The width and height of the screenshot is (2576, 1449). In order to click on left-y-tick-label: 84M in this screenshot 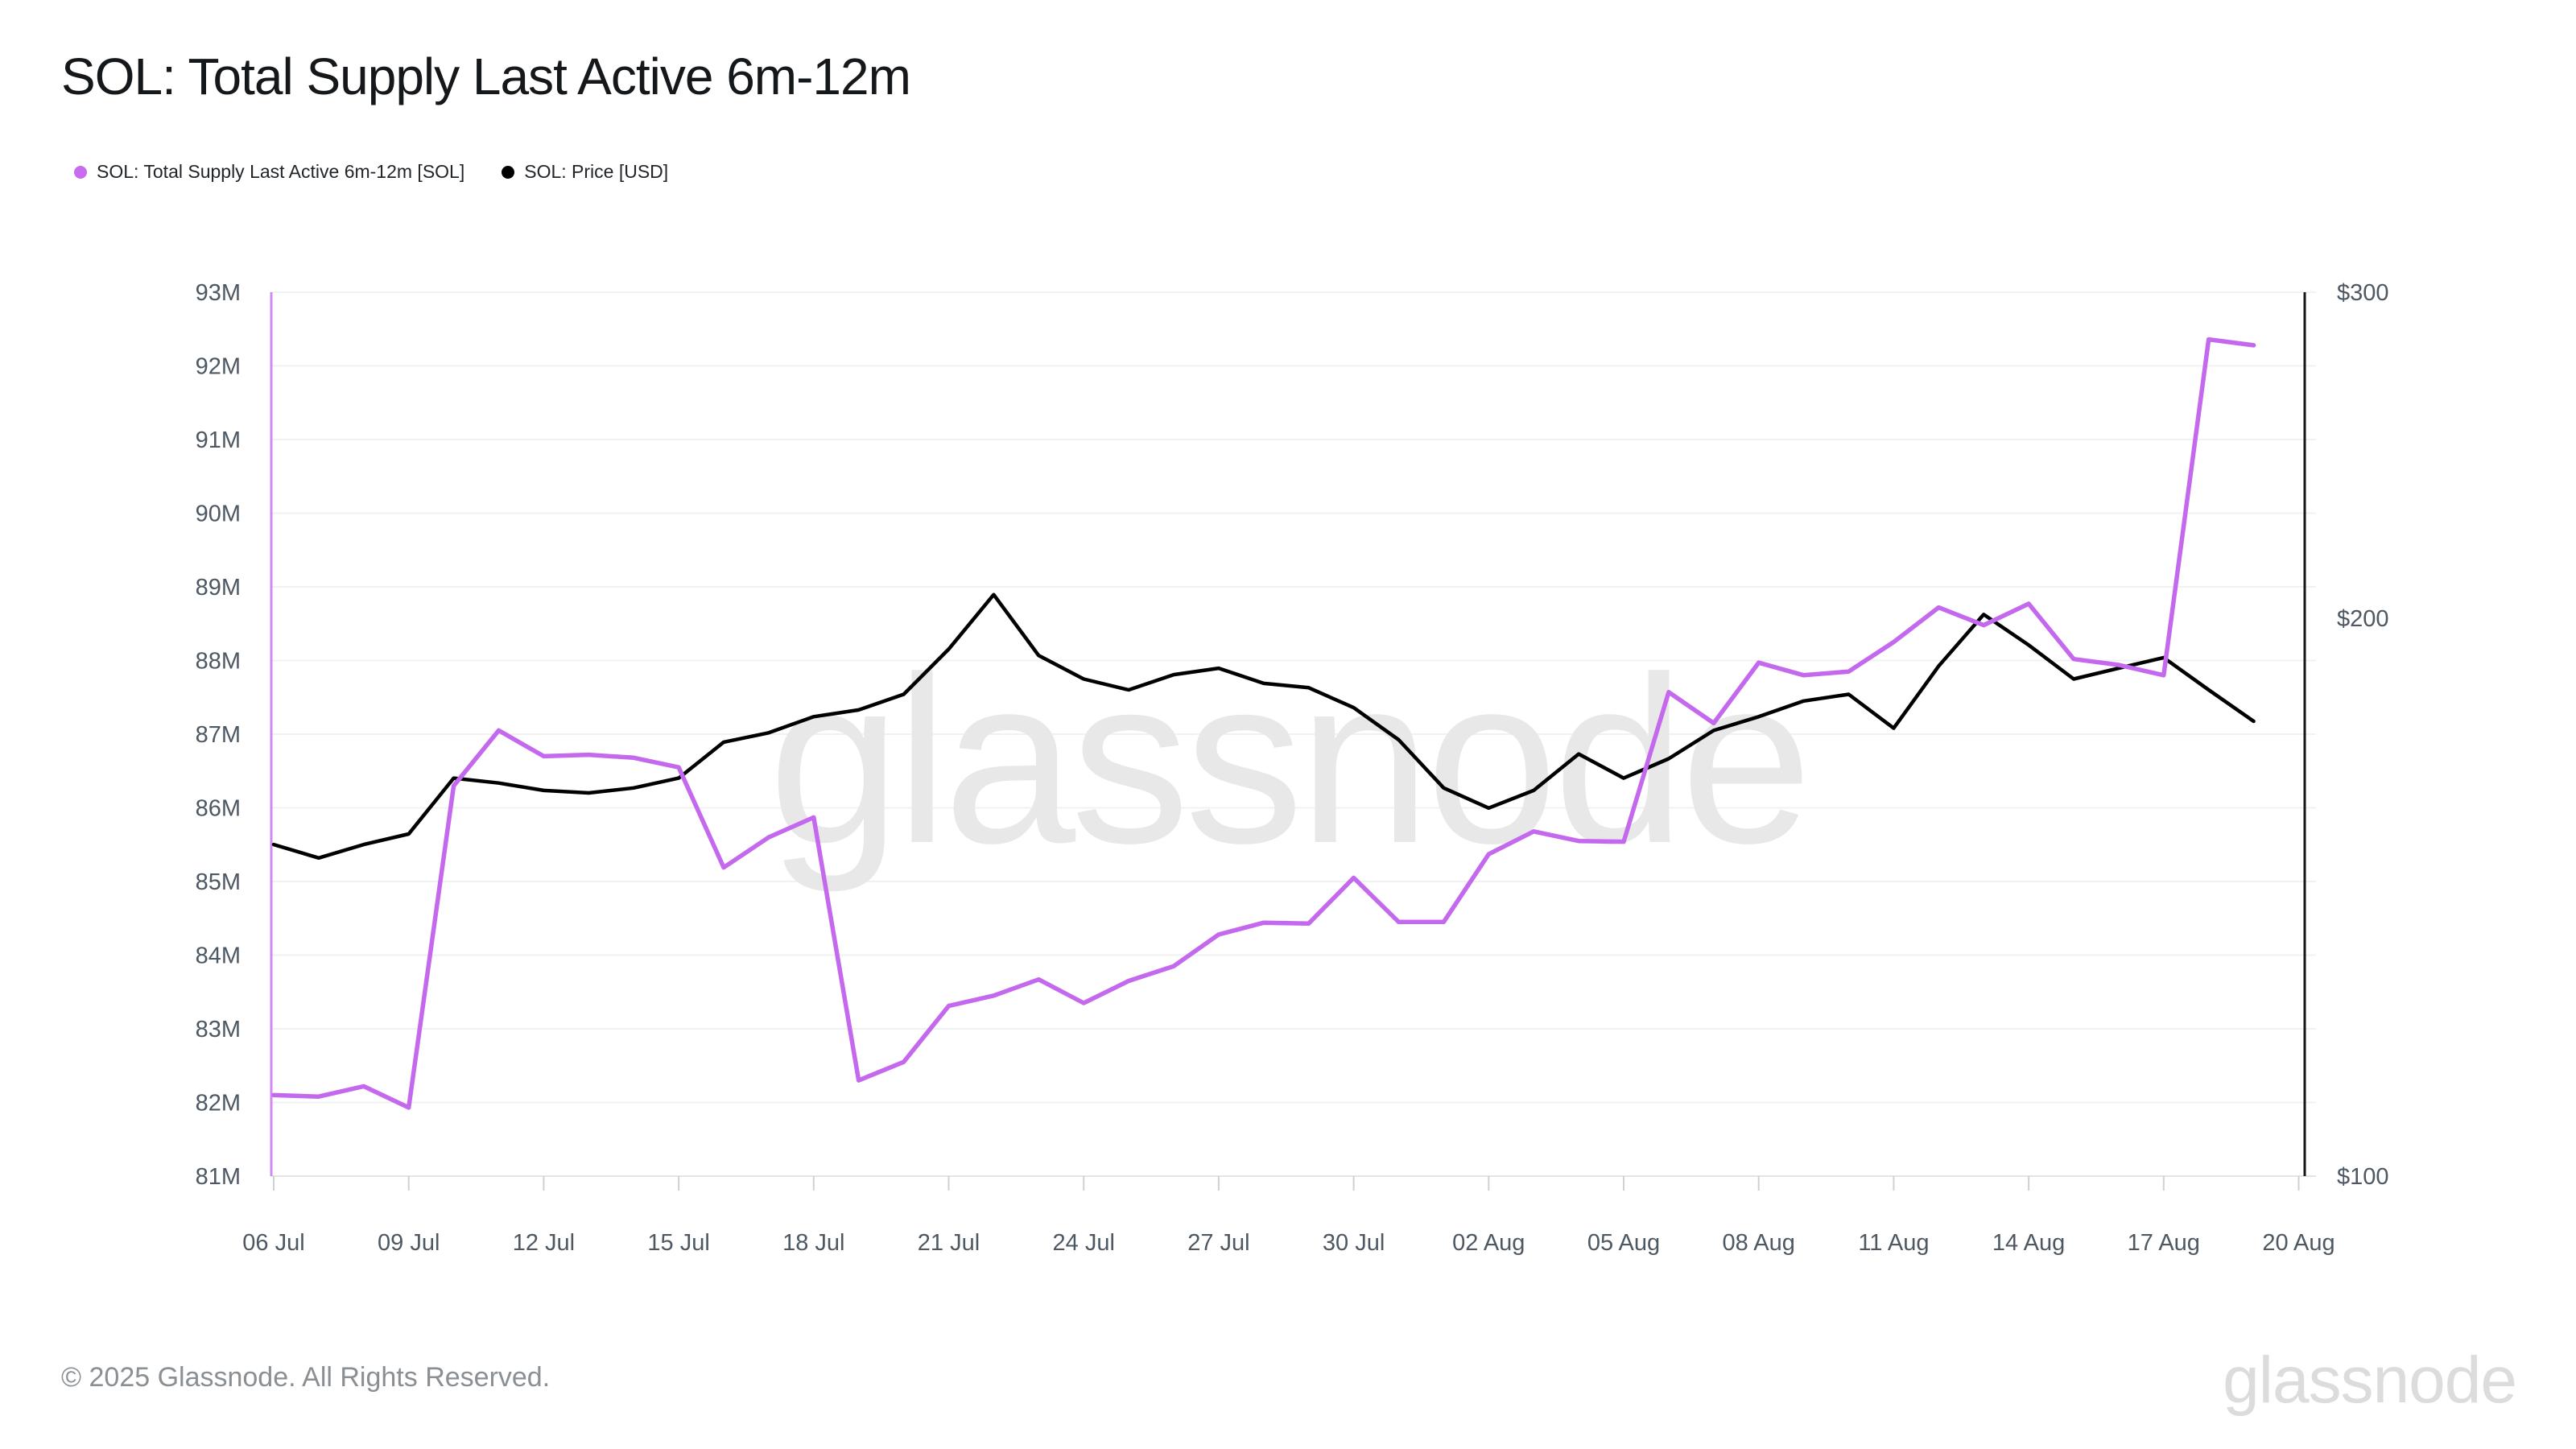, I will do `click(218, 956)`.